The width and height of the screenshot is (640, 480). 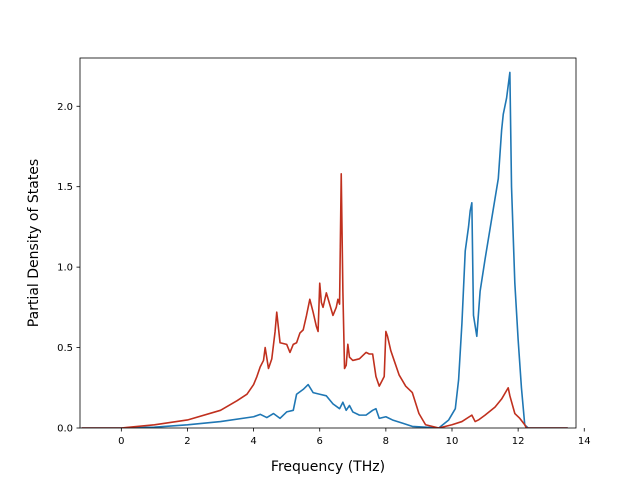 What do you see at coordinates (386, 441) in the screenshot?
I see `x-tick-label: 8` at bounding box center [386, 441].